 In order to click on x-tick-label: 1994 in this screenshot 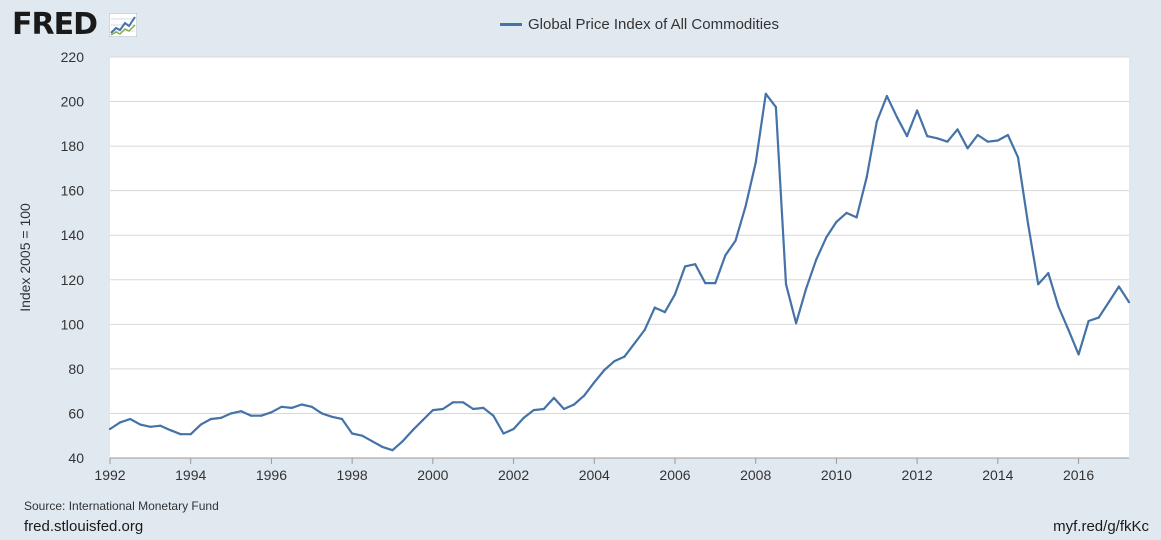, I will do `click(190, 475)`.